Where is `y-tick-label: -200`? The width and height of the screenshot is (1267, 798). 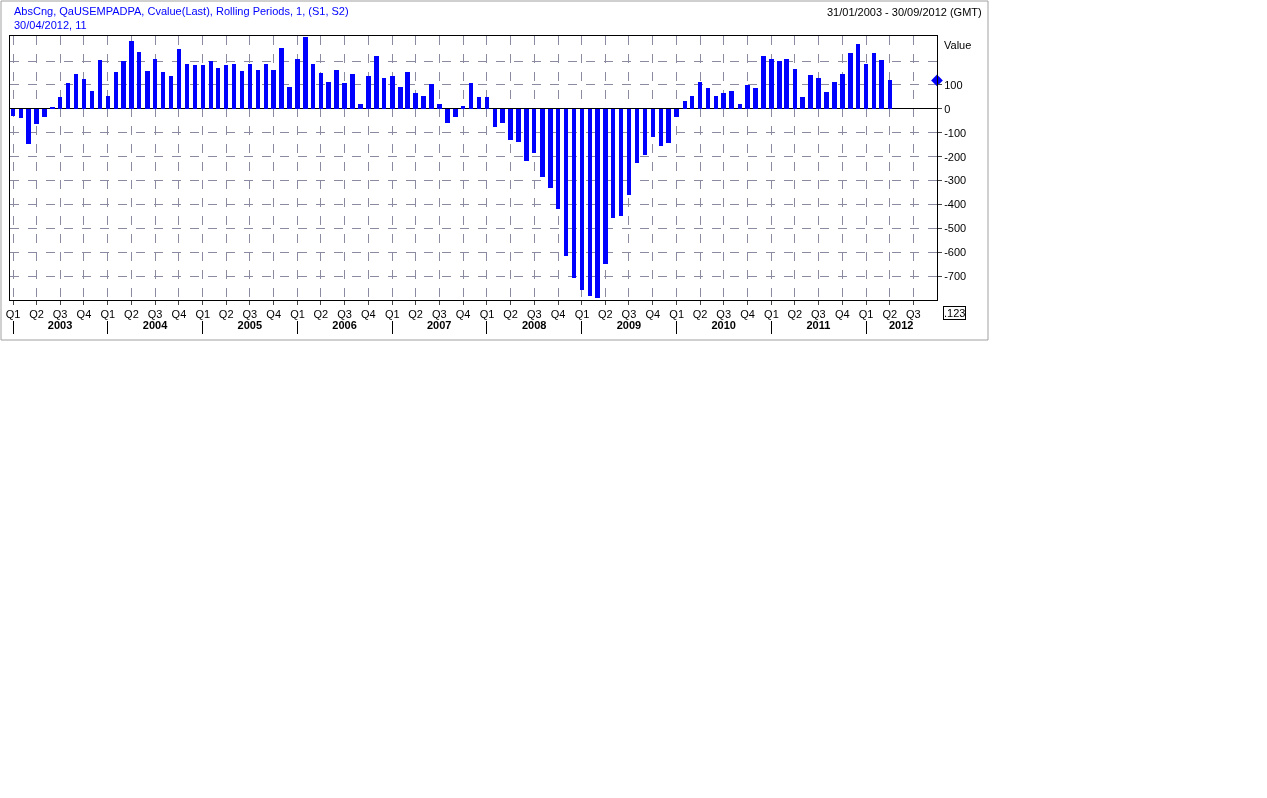
y-tick-label: -200 is located at coordinates (955, 156).